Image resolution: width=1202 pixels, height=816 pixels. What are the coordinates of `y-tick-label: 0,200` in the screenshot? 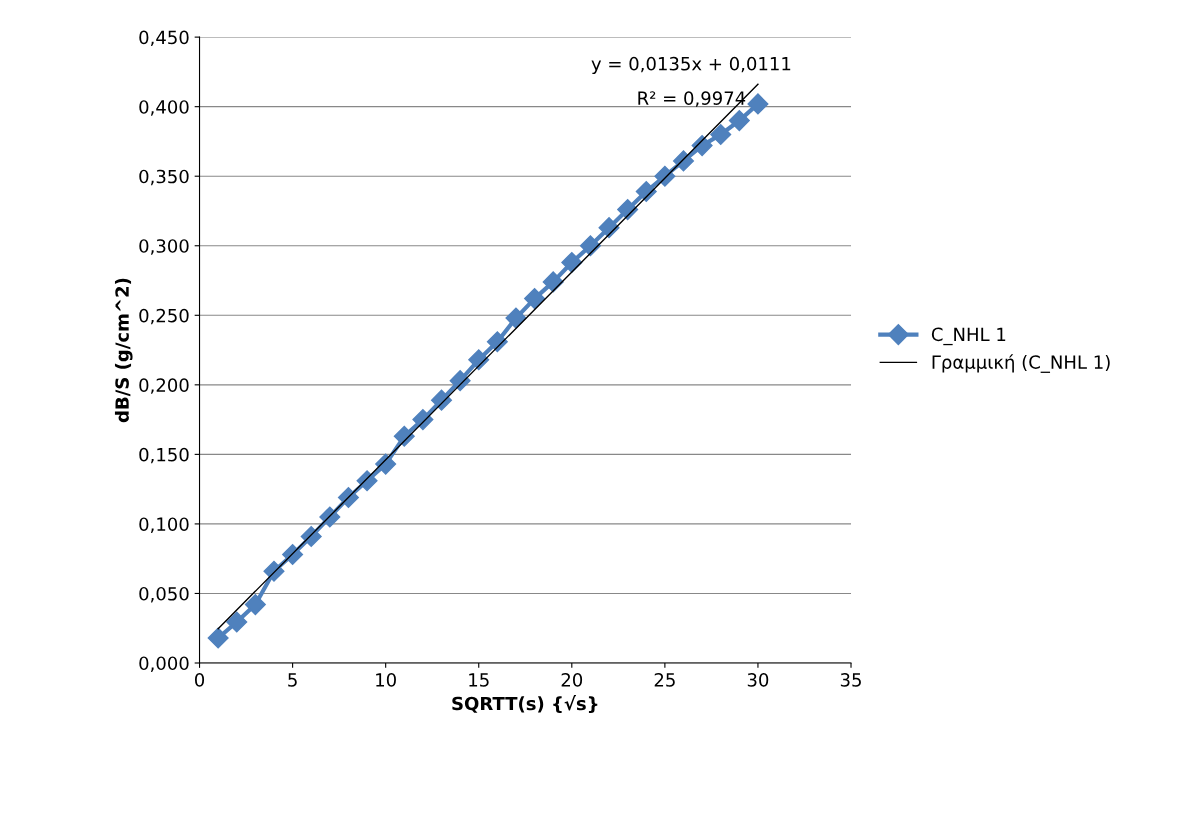 It's located at (164, 386).